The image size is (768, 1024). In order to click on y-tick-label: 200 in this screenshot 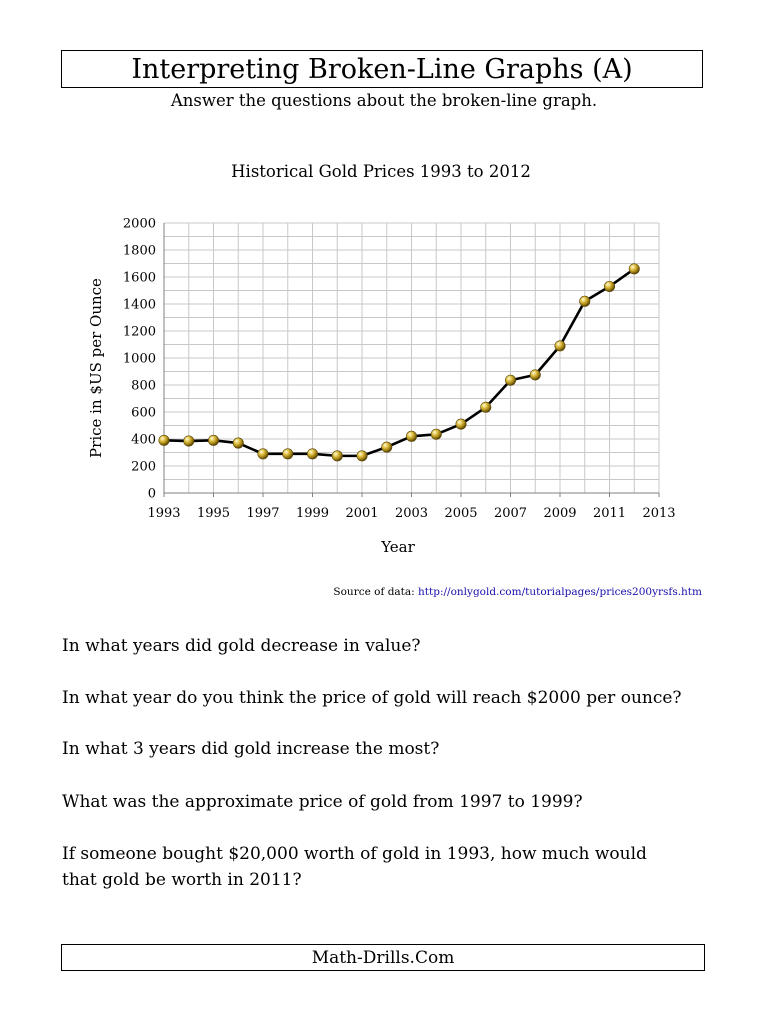, I will do `click(143, 467)`.